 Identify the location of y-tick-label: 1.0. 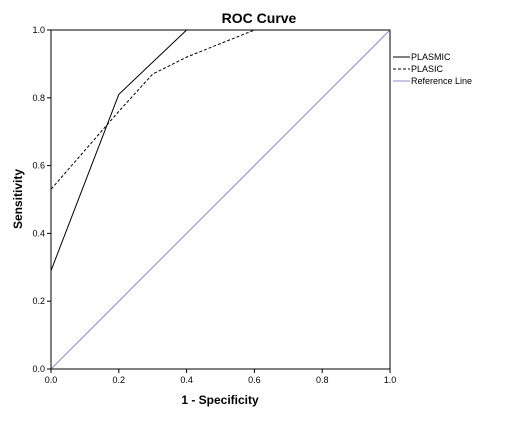
(38, 30).